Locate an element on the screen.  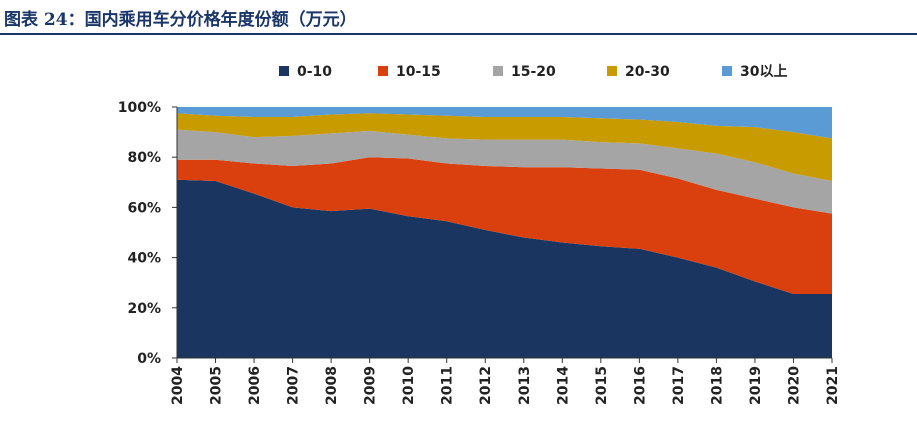
x-tick-label: 2006 is located at coordinates (255, 385).